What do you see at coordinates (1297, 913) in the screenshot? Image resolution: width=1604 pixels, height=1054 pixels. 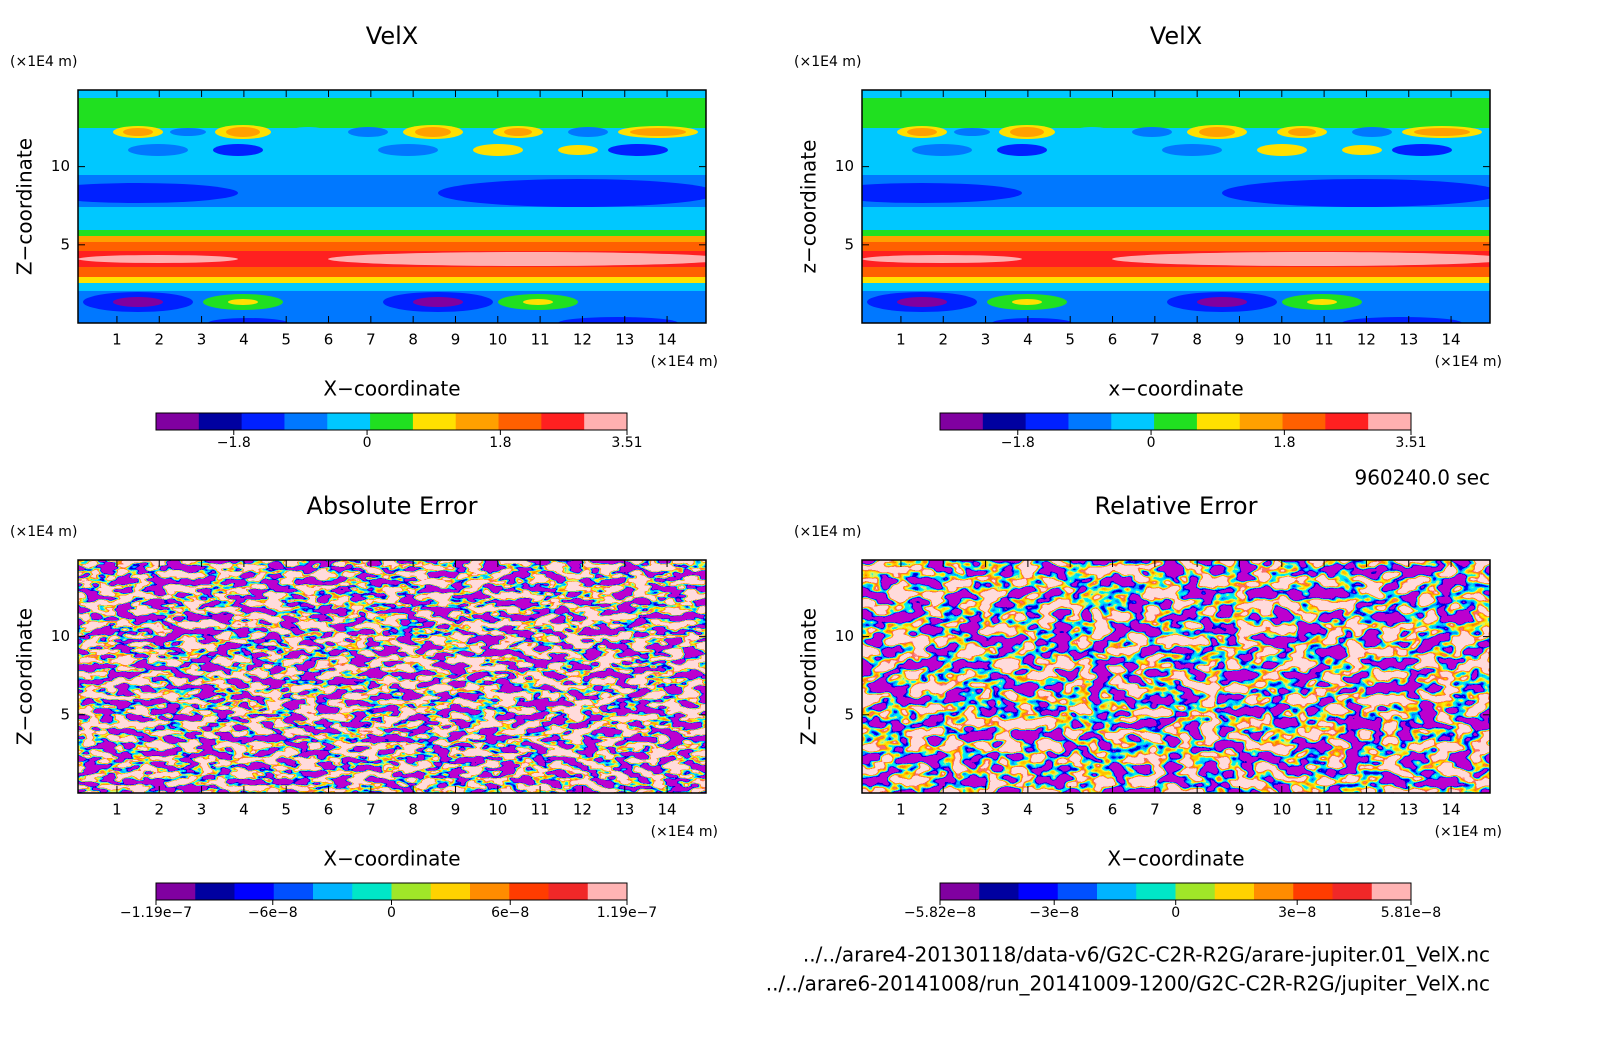 I see `colorbar-tick-label: 3e−8` at bounding box center [1297, 913].